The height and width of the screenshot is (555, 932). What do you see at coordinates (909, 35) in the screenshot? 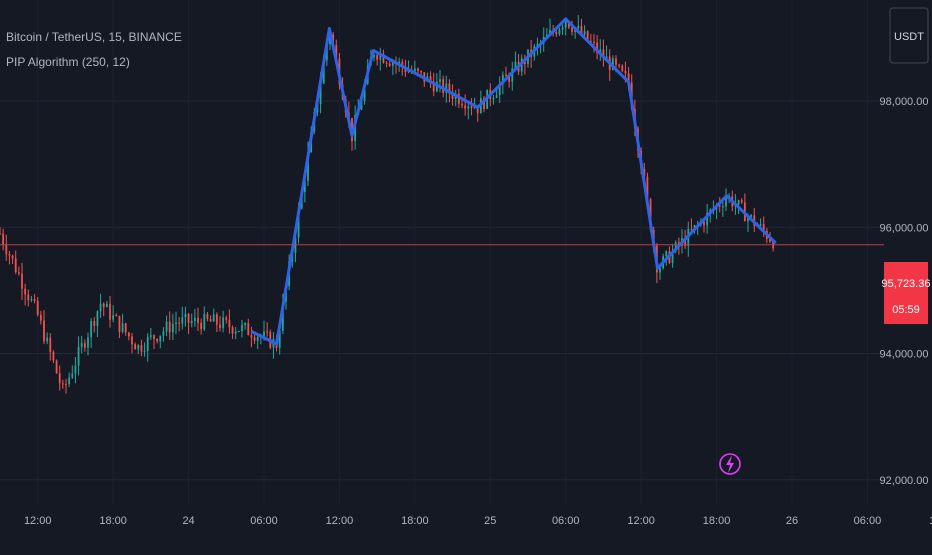
I see `currency-button: USDT` at bounding box center [909, 35].